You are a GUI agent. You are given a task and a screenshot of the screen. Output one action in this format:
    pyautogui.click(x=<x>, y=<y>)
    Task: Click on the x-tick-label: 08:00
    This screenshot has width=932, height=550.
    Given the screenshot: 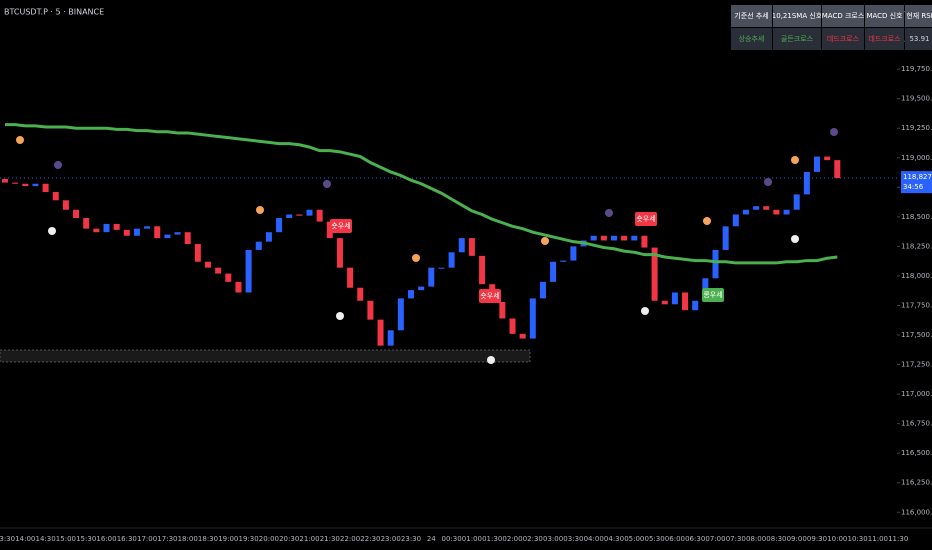 What is the action you would take?
    pyautogui.click(x=756, y=539)
    